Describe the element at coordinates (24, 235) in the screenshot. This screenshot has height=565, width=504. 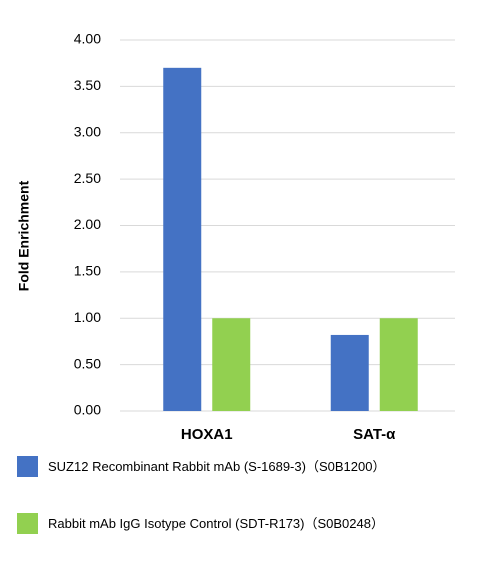
I see `y-axis-title: Fold Enrichment` at that location.